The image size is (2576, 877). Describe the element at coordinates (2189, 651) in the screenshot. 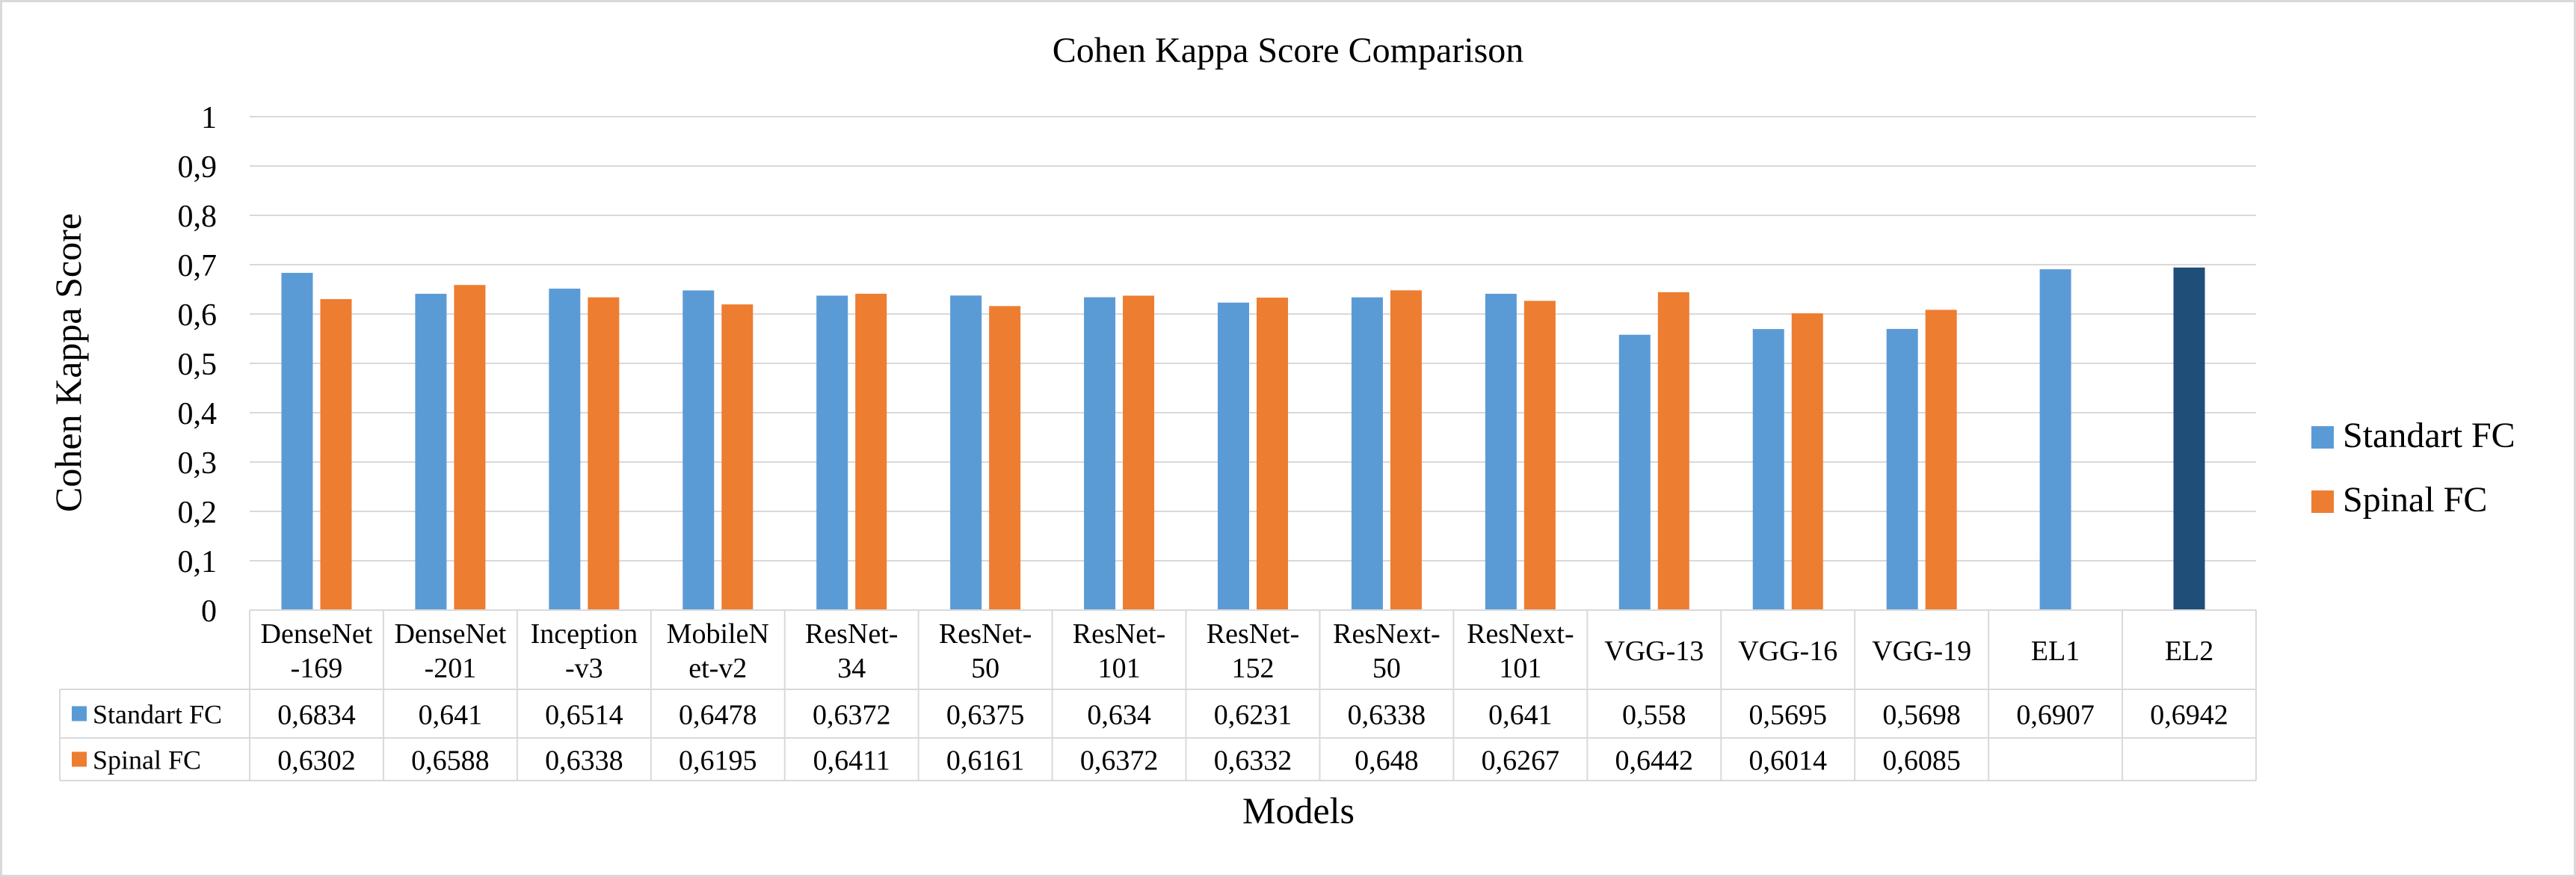

I see `x-tick-label: EL2` at that location.